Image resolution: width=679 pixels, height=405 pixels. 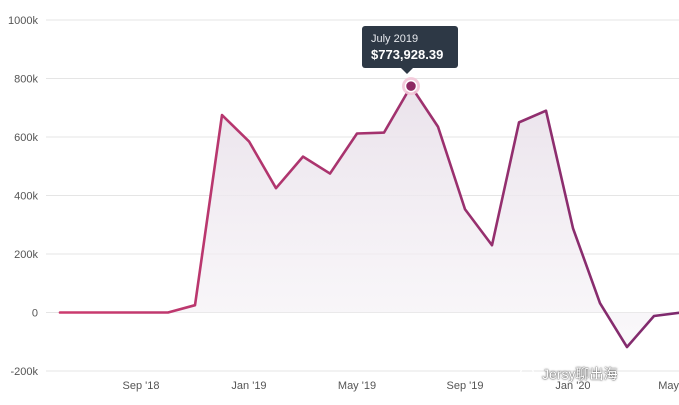 What do you see at coordinates (407, 71) in the screenshot?
I see `tooltip-arrow` at bounding box center [407, 71].